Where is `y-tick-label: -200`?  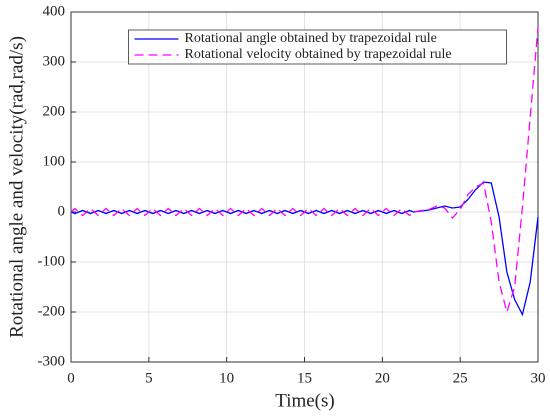
y-tick-label: -200 is located at coordinates (52, 311).